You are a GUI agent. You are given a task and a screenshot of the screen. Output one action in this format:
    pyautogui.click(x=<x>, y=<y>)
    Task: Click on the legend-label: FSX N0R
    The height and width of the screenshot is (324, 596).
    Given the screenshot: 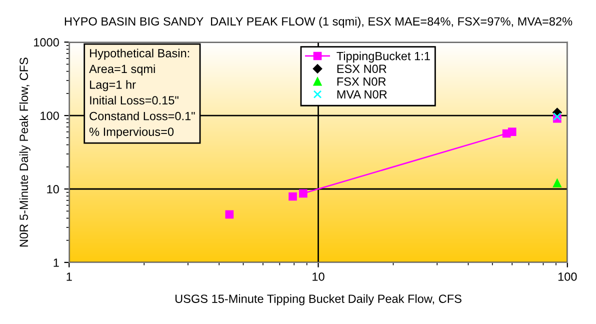 What is the action you would take?
    pyautogui.click(x=361, y=81)
    